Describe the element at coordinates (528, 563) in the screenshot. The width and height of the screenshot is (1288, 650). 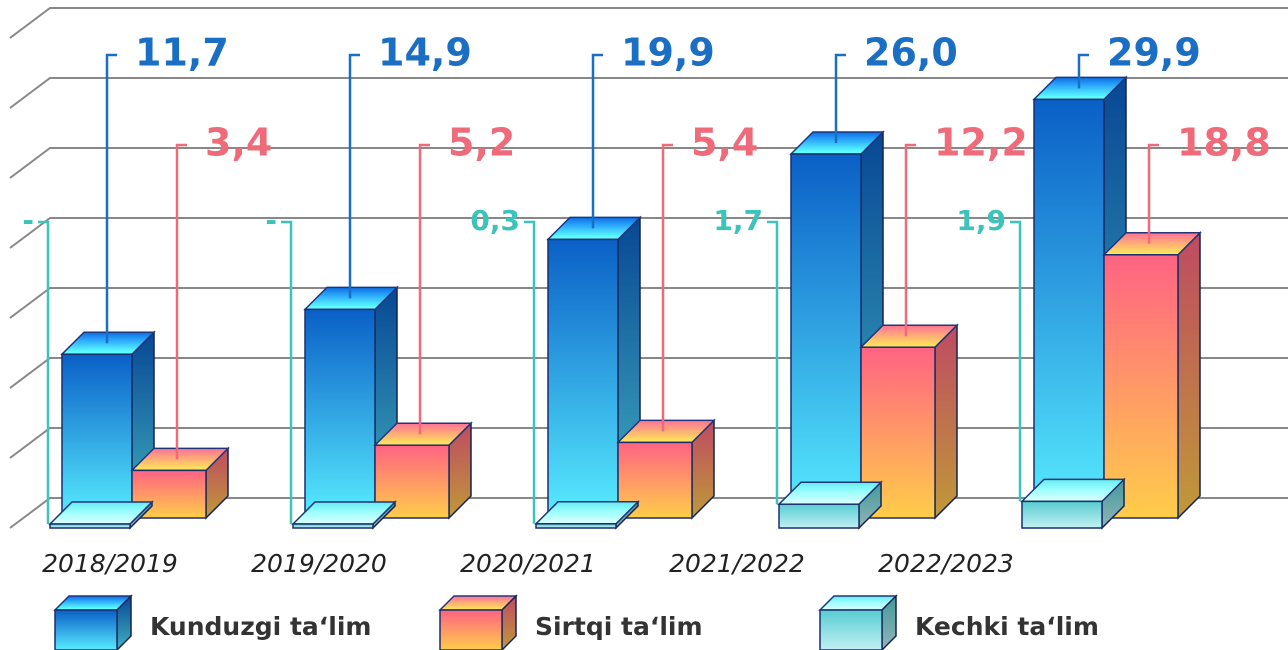
I see `x-tick-label: 2020/2021` at that location.